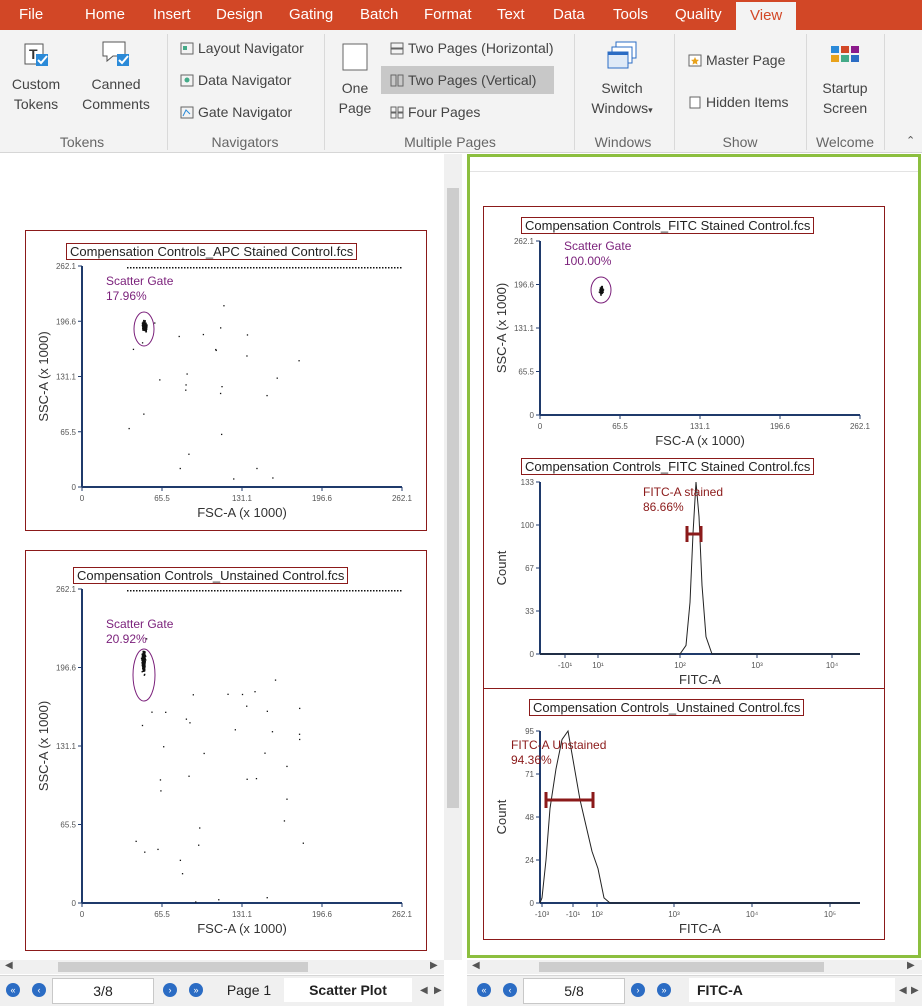  Describe the element at coordinates (620, 108) in the screenshot. I see `switch-windows-label-text: Windows` at that location.